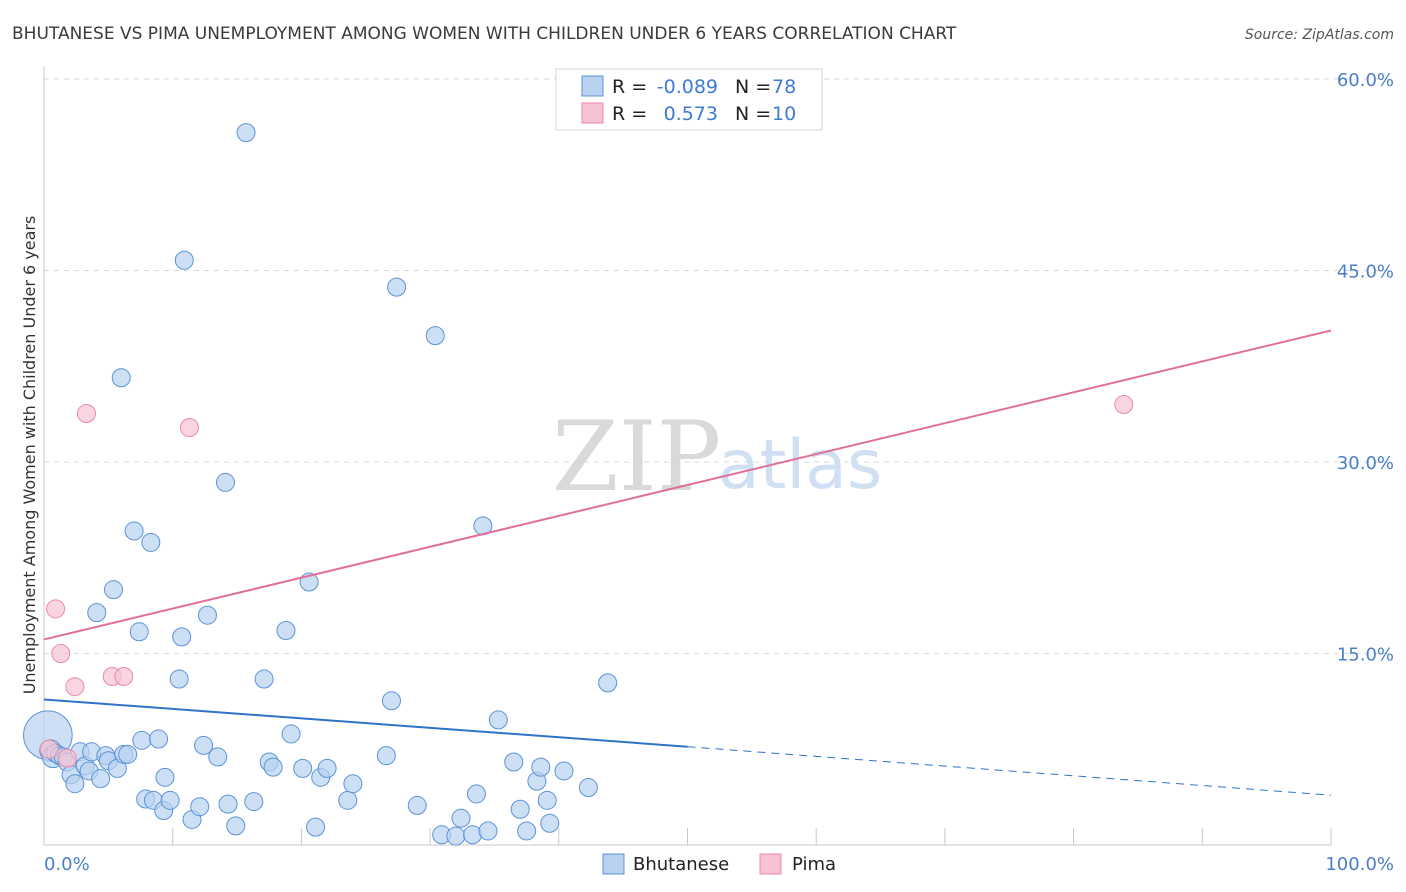 This screenshot has width=1406, height=892. I want to click on y-tick-label-2: 45.0%, so click(1365, 272).